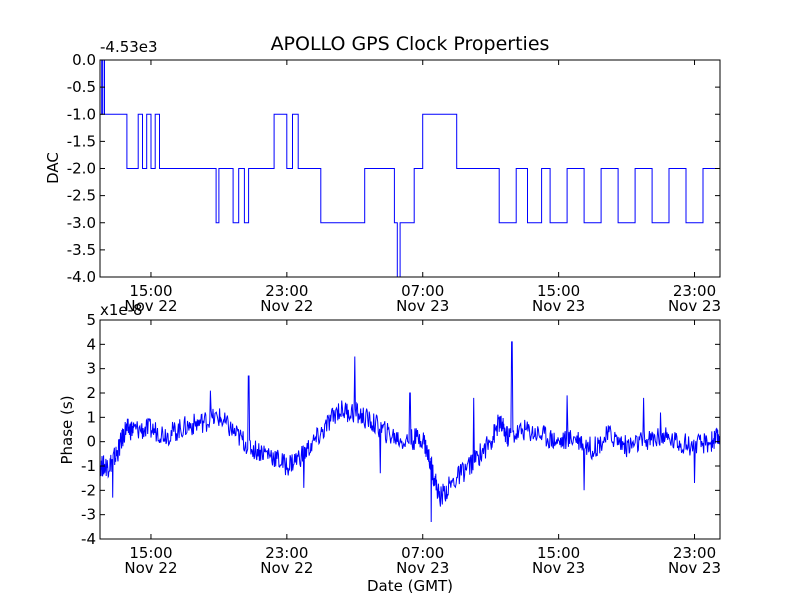 The width and height of the screenshot is (800, 600). I want to click on phase-ytick-label: -1, so click(88, 466).